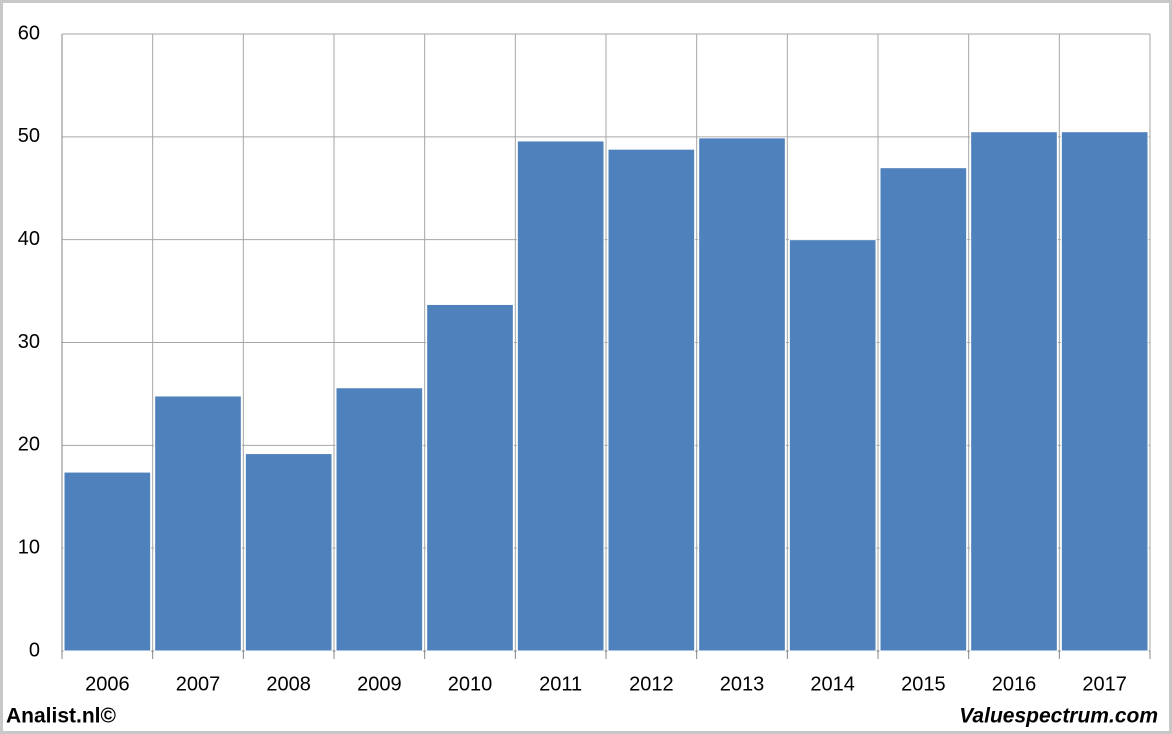  Describe the element at coordinates (107, 684) in the screenshot. I see `x-tick-label: 2006` at that location.